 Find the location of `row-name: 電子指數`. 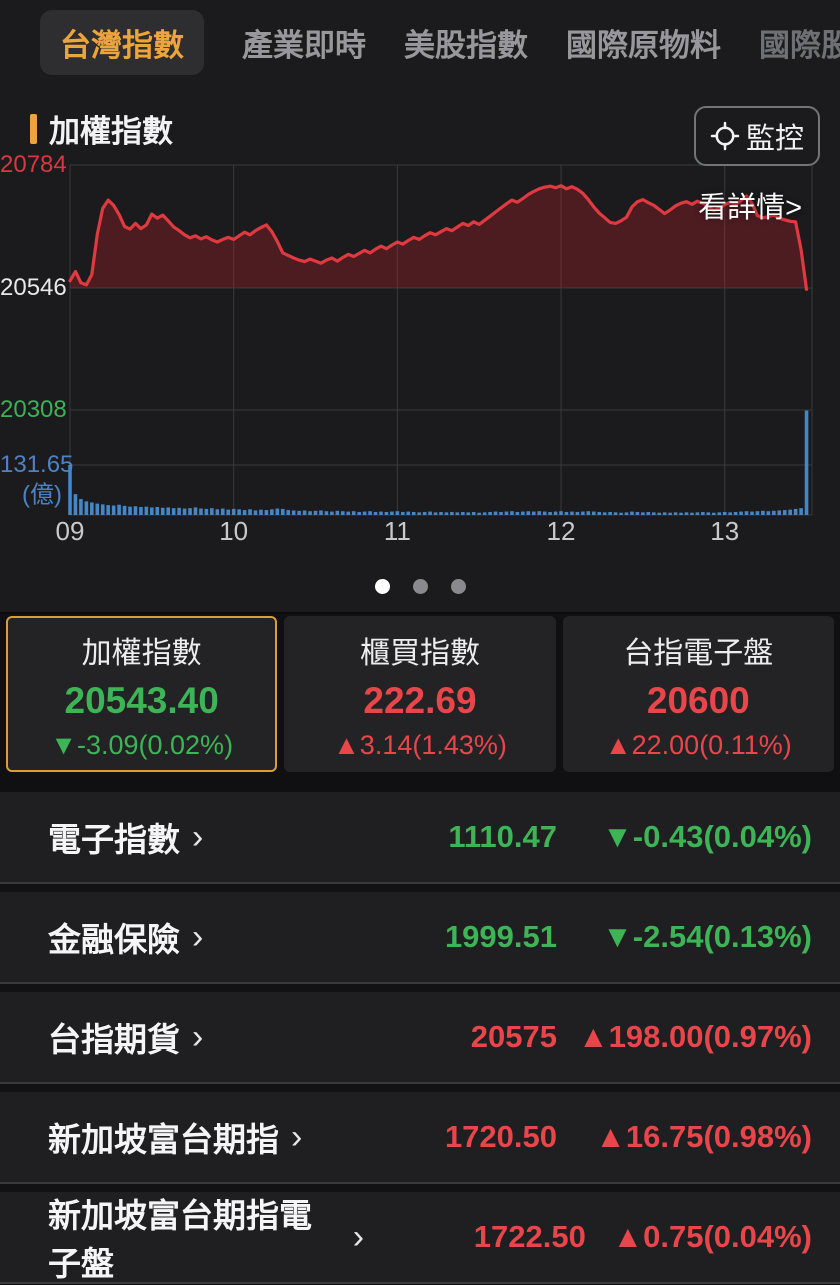

row-name: 電子指數 is located at coordinates (114, 839).